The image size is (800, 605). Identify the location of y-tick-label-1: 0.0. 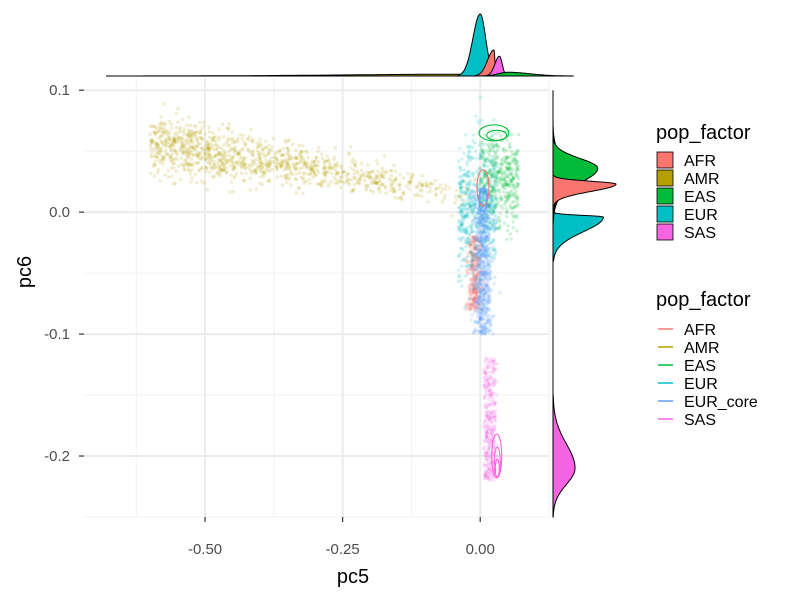
(59, 212).